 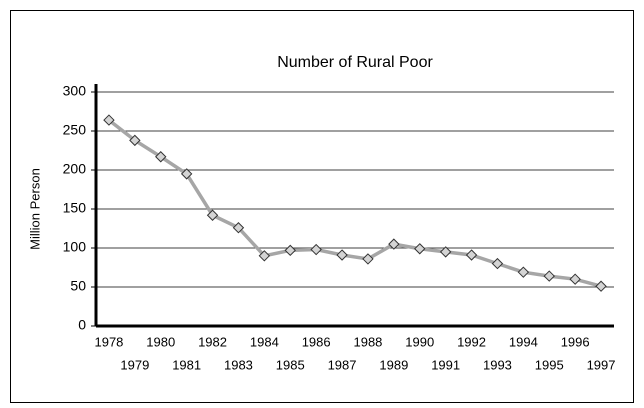 What do you see at coordinates (160, 341) in the screenshot?
I see `x-tick-label: 1980` at bounding box center [160, 341].